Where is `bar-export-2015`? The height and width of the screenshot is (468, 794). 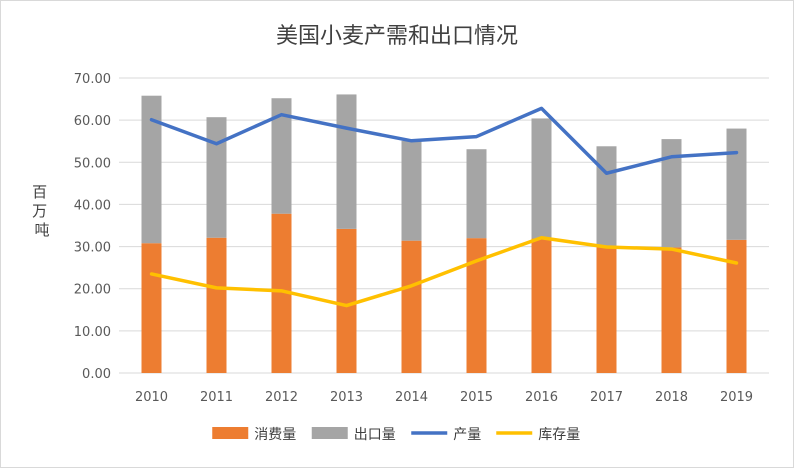
bar-export-2015 is located at coordinates (476, 194).